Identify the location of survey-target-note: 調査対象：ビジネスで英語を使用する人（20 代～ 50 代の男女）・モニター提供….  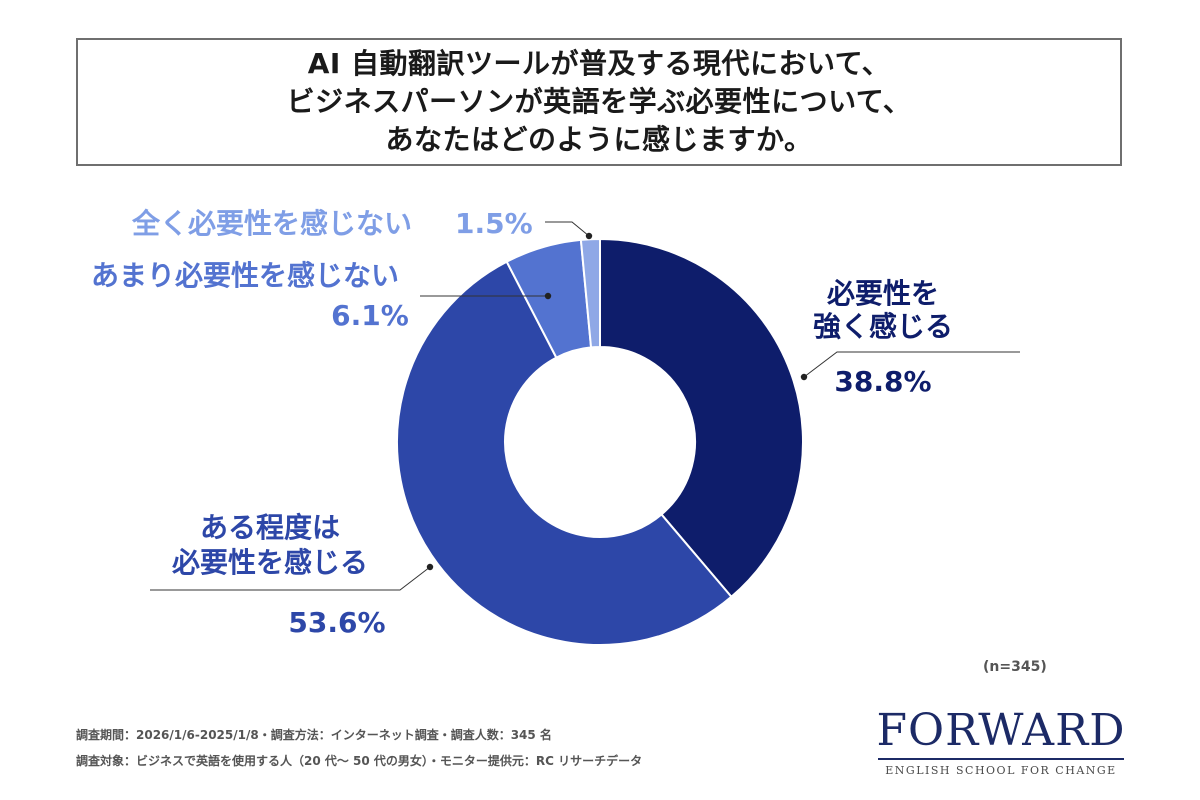
(359, 761).